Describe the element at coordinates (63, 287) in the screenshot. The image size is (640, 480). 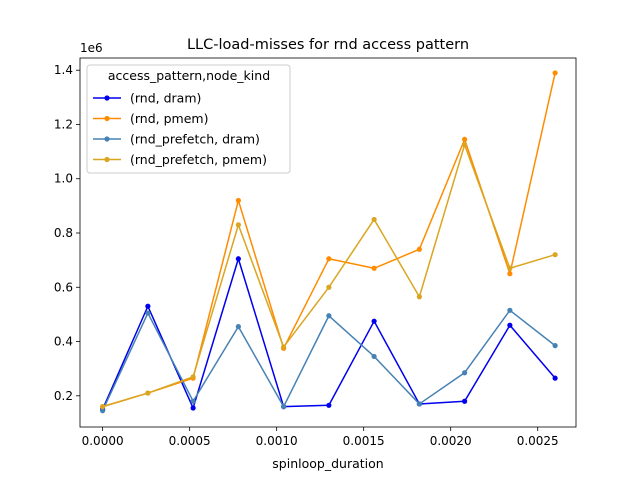
I see `y-tick-label: 0.6` at that location.